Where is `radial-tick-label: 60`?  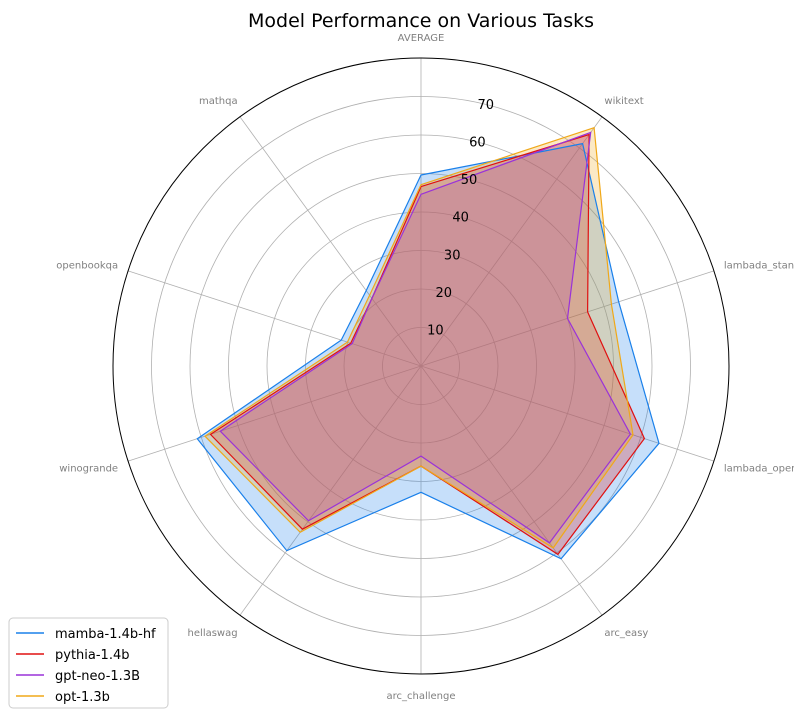
radial-tick-label: 60 is located at coordinates (477, 143).